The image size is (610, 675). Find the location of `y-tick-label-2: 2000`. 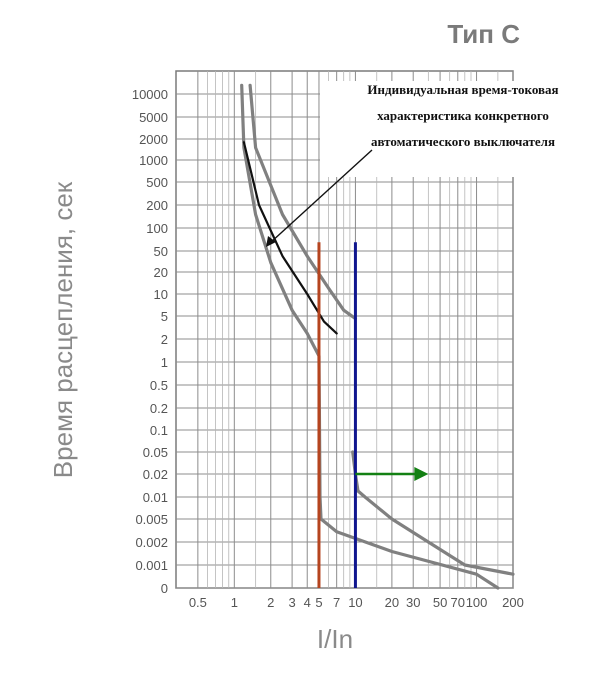

y-tick-label-2: 2000 is located at coordinates (153, 139).